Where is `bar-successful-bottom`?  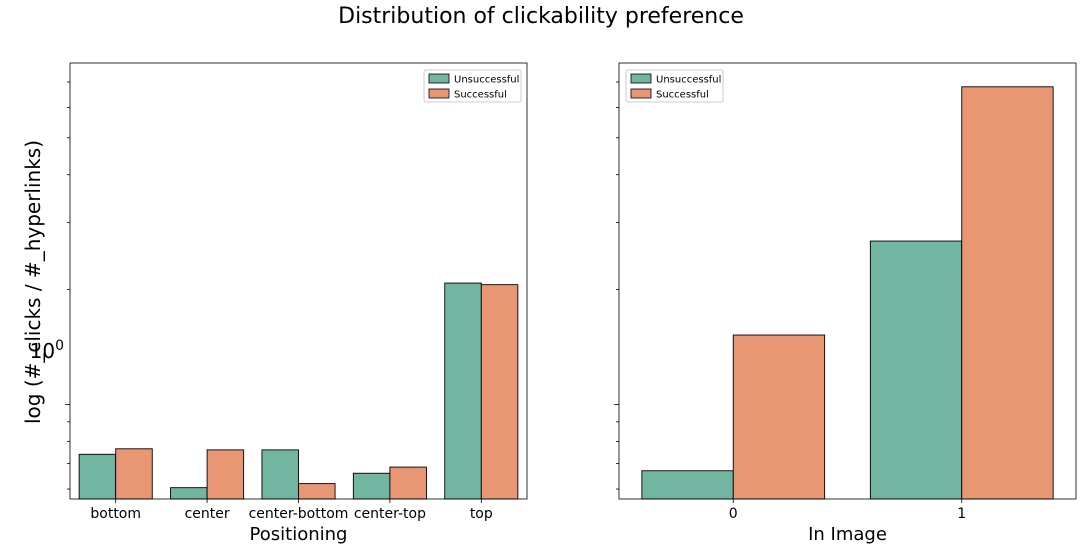 bar-successful-bottom is located at coordinates (134, 474).